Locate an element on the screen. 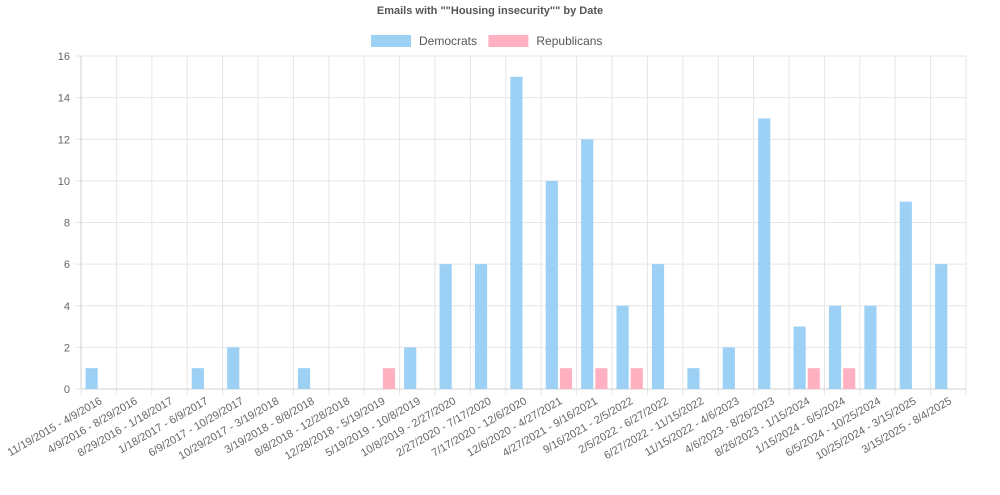 Image resolution: width=1000 pixels, height=495 pixels. y-tick-label: 10 is located at coordinates (64, 182).